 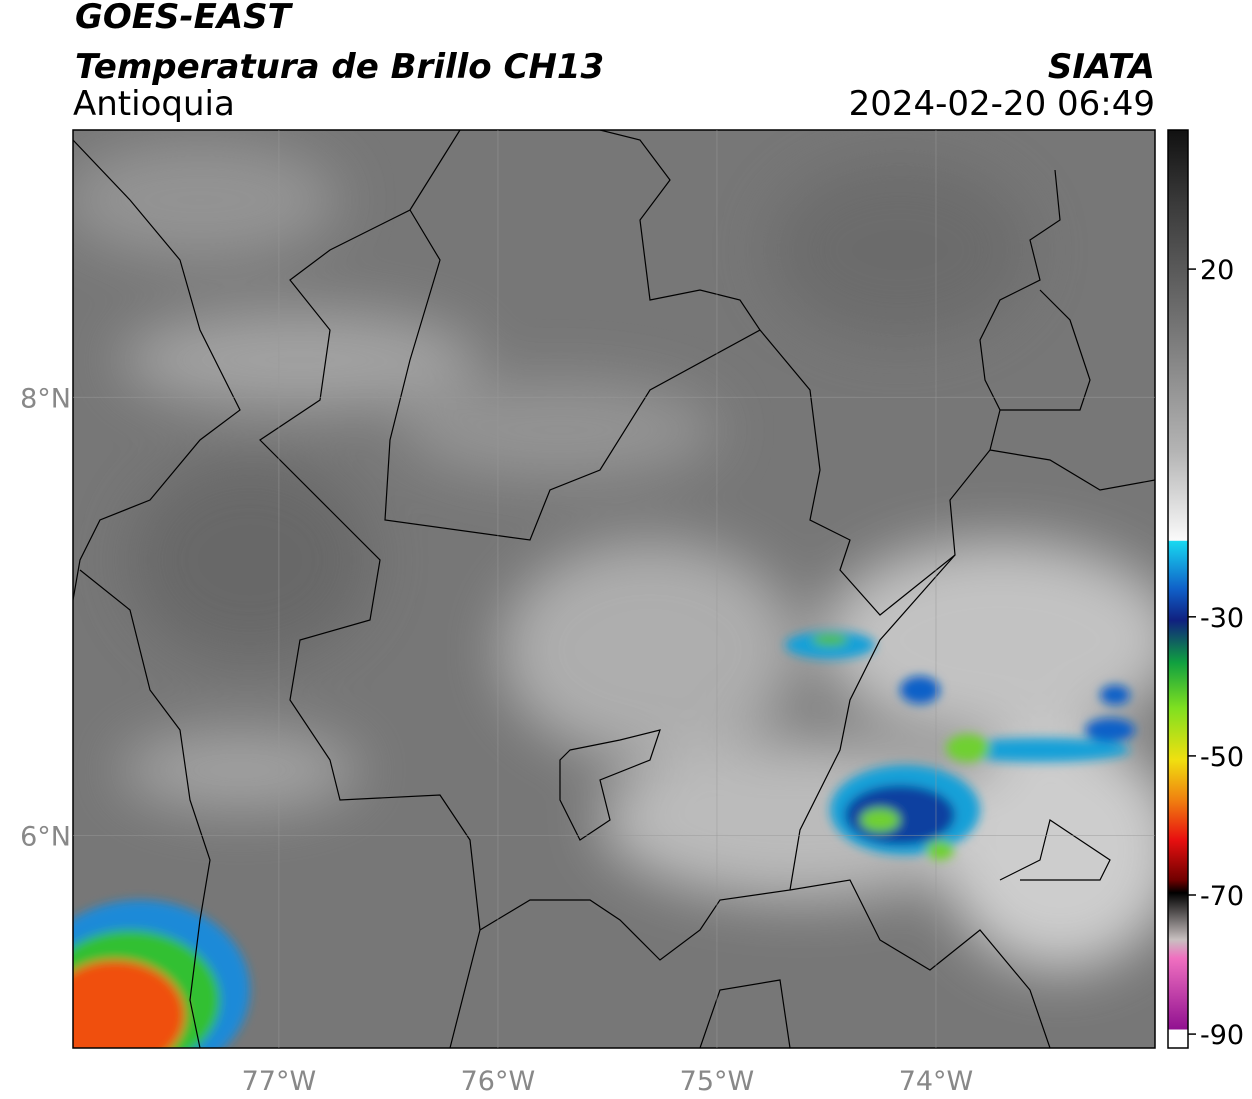 I want to click on x-tick-label: 76°W, so click(x=498, y=1081).